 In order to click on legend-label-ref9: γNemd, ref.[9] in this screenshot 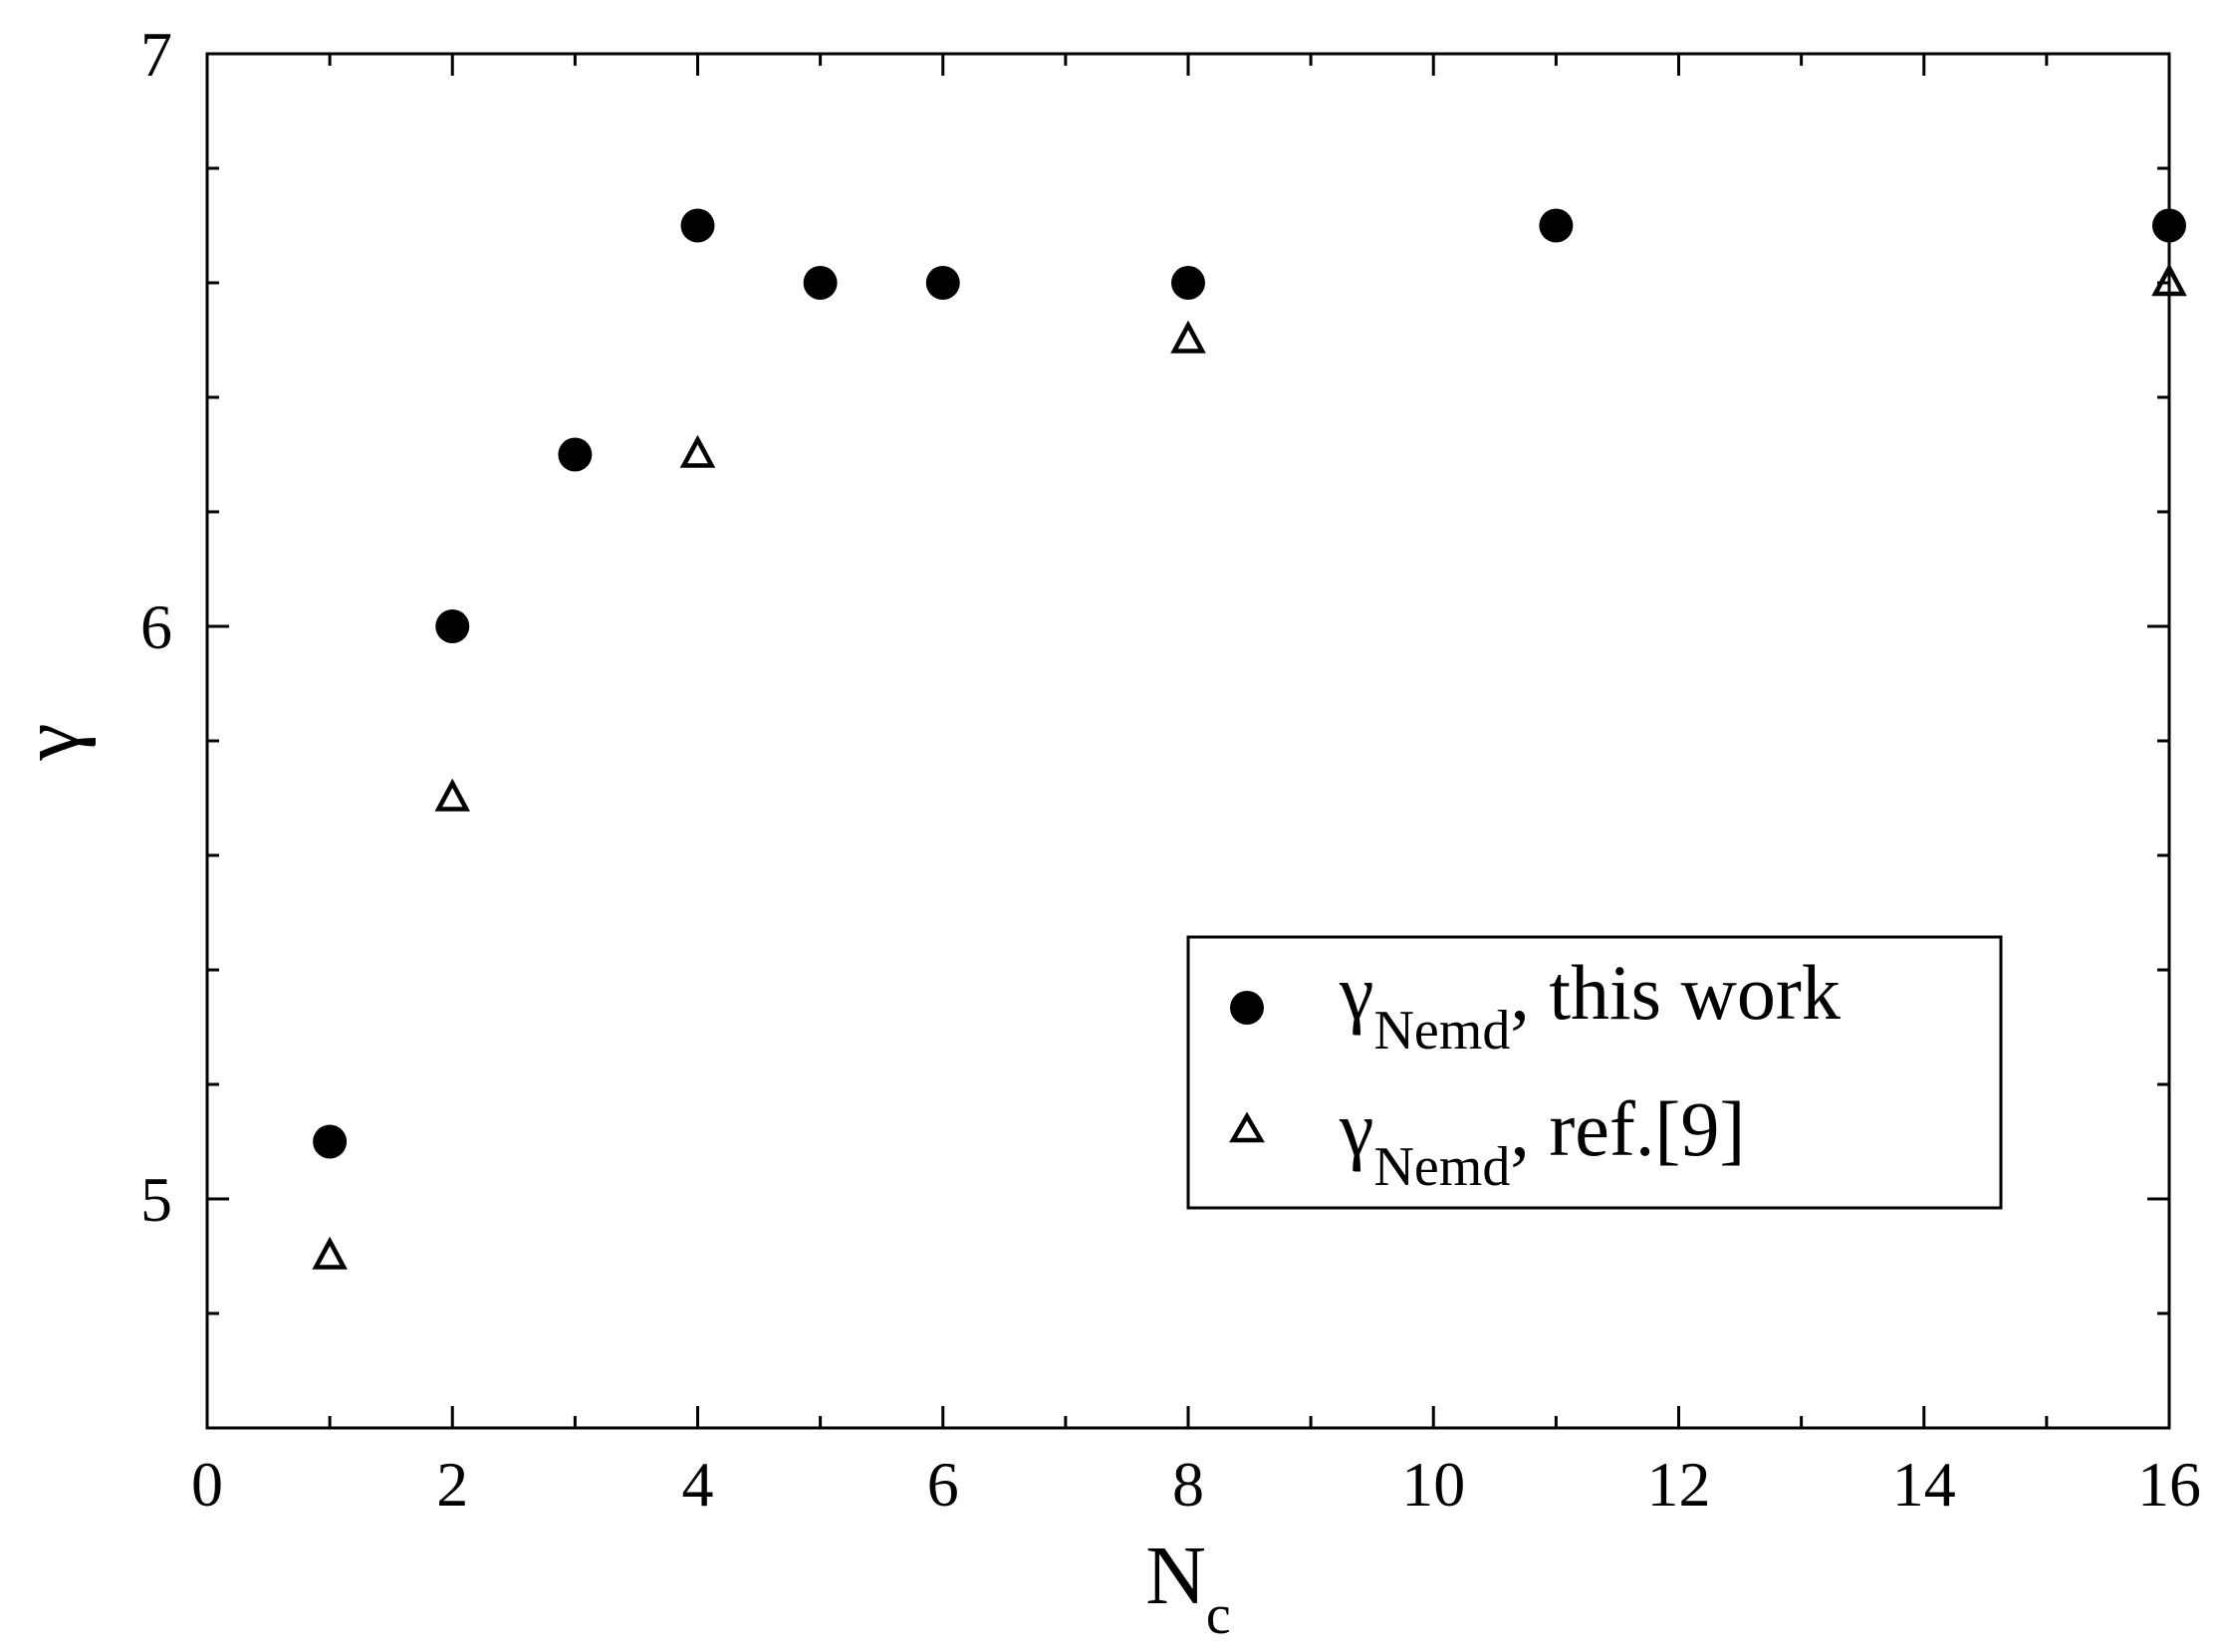, I will do `click(1542, 1141)`.